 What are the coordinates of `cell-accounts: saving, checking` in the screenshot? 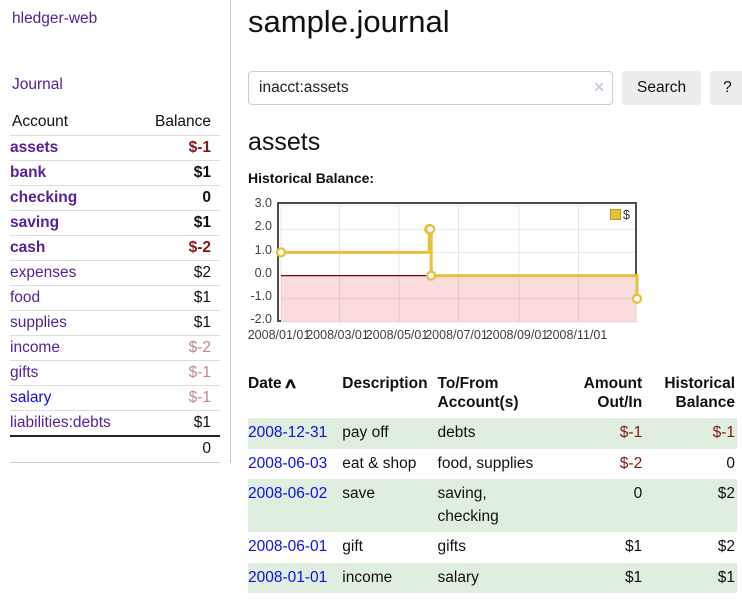 It's located at (468, 505).